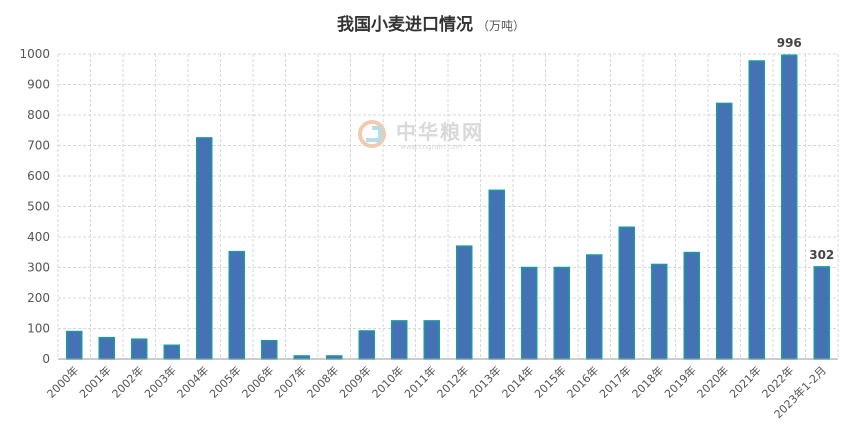  Describe the element at coordinates (38, 298) in the screenshot. I see `y-tick-label: 200` at that location.